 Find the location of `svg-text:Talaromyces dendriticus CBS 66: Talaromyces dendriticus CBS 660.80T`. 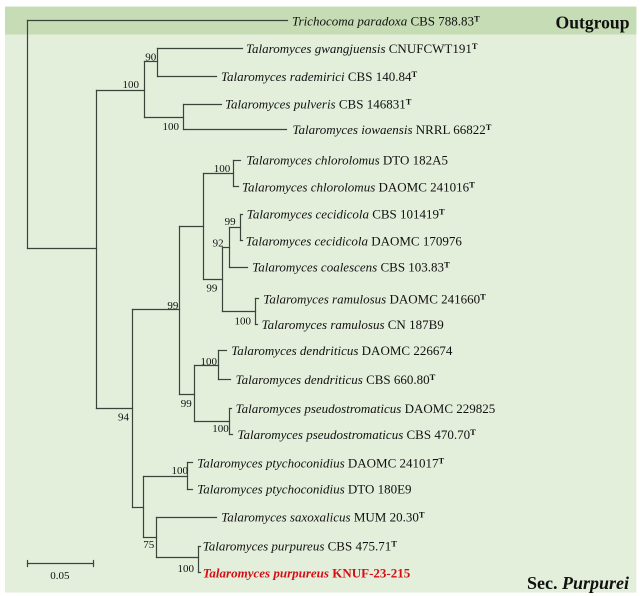

svg-text:Talaromyces dendriticus CBS 66: Talaromyces dendriticus CBS 660.80T is located at coordinates (336, 379).